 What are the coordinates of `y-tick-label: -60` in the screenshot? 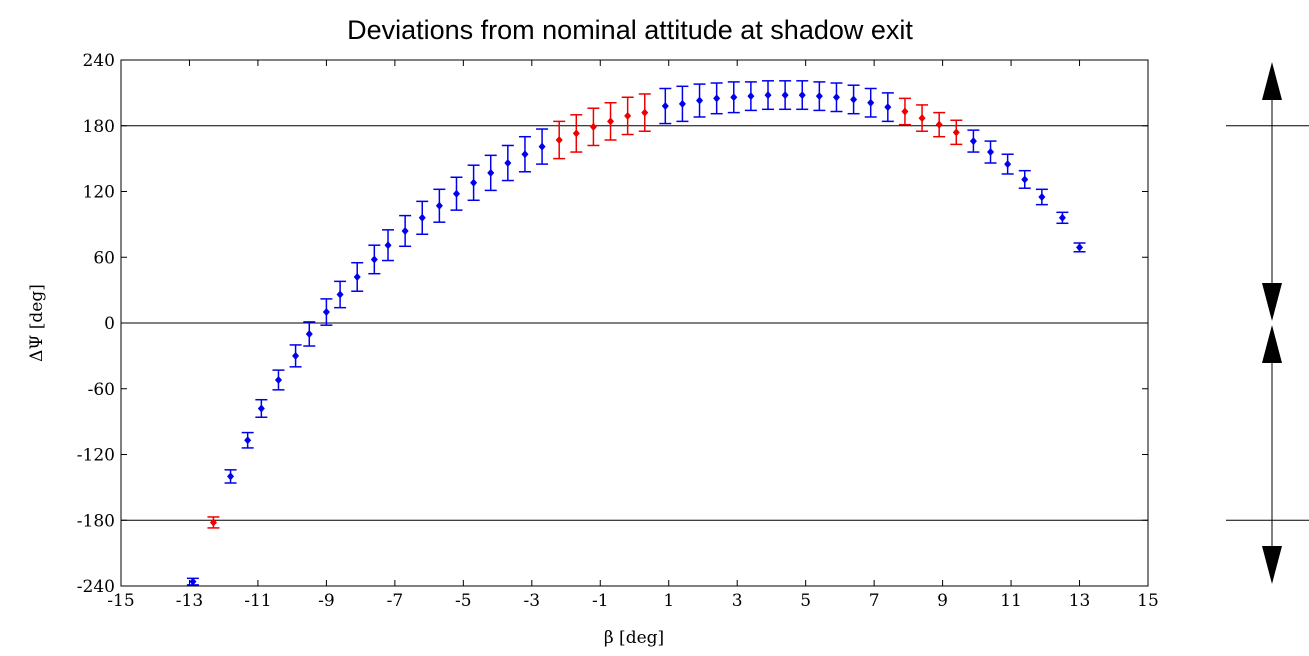 It's located at (101, 390).